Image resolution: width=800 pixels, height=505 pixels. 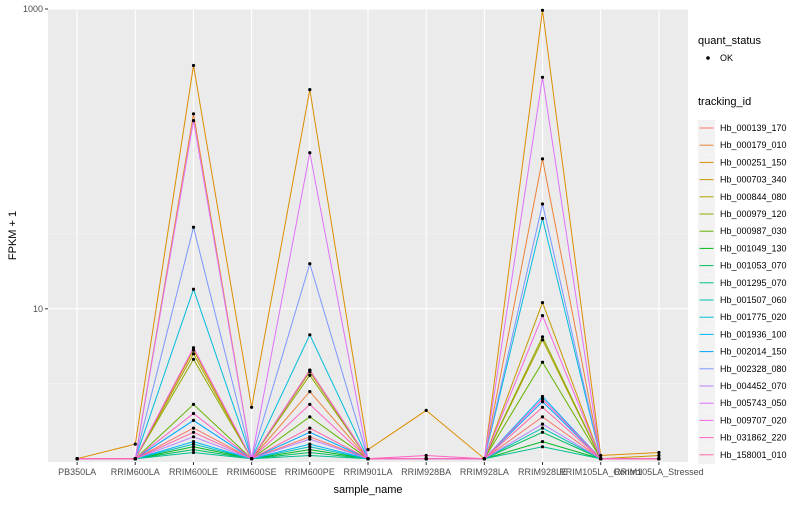 What do you see at coordinates (753, 214) in the screenshot?
I see `legend-item-label: Hb_000979_120` at bounding box center [753, 214].